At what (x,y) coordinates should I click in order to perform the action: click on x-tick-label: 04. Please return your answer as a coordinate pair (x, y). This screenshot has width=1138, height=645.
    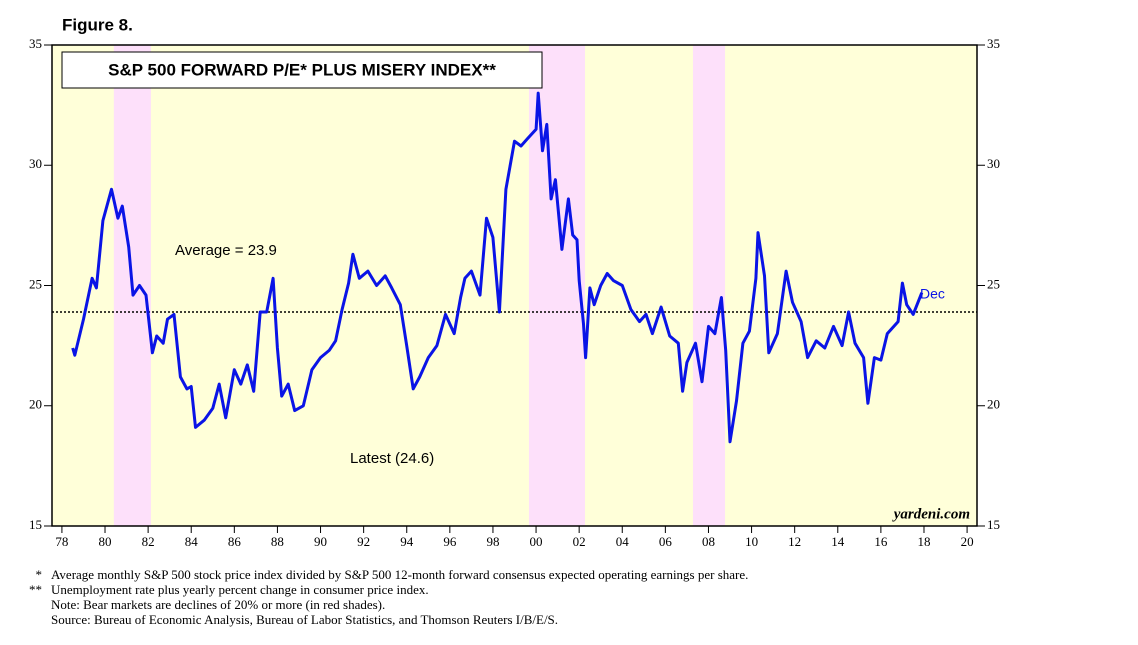
    Looking at the image, I should click on (623, 541).